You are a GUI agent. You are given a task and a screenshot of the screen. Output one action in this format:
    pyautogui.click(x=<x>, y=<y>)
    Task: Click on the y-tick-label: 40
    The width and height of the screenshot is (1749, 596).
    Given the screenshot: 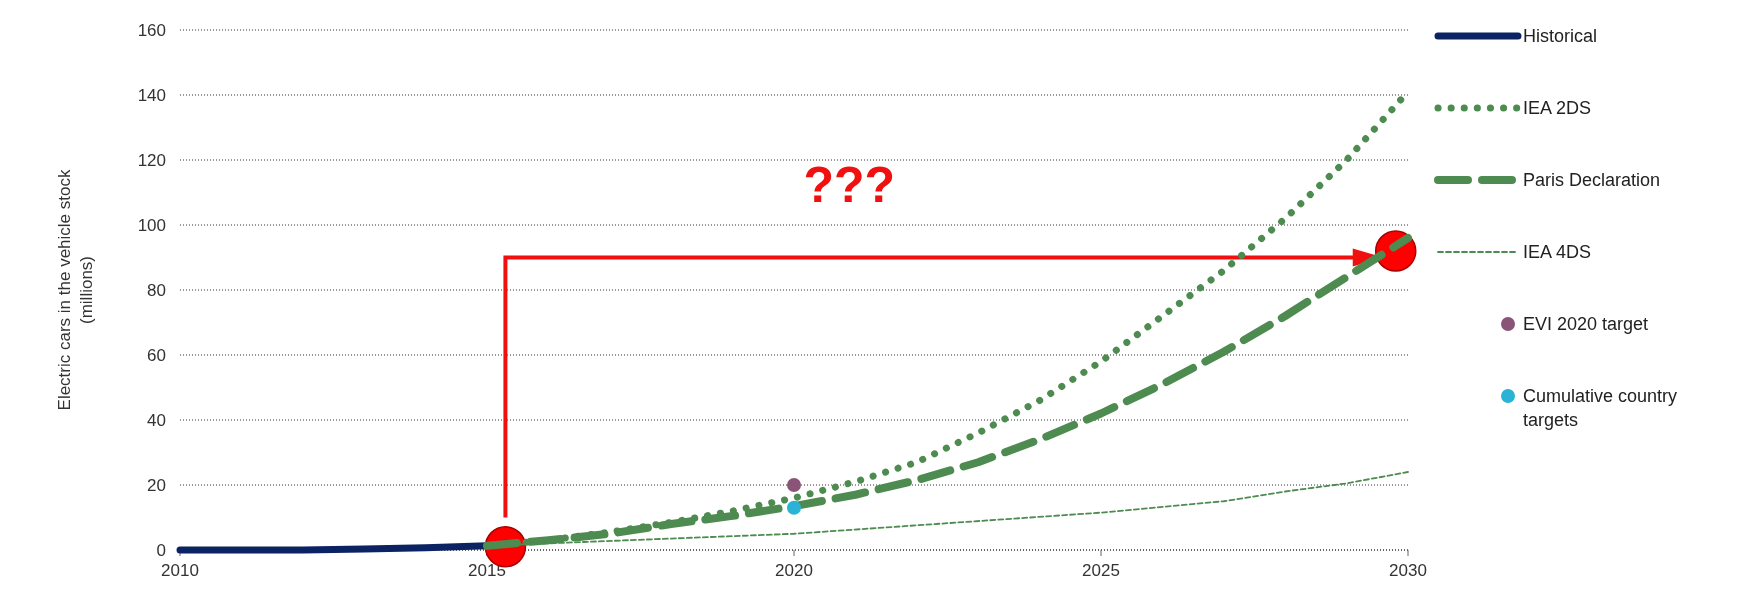 What is the action you would take?
    pyautogui.click(x=156, y=420)
    